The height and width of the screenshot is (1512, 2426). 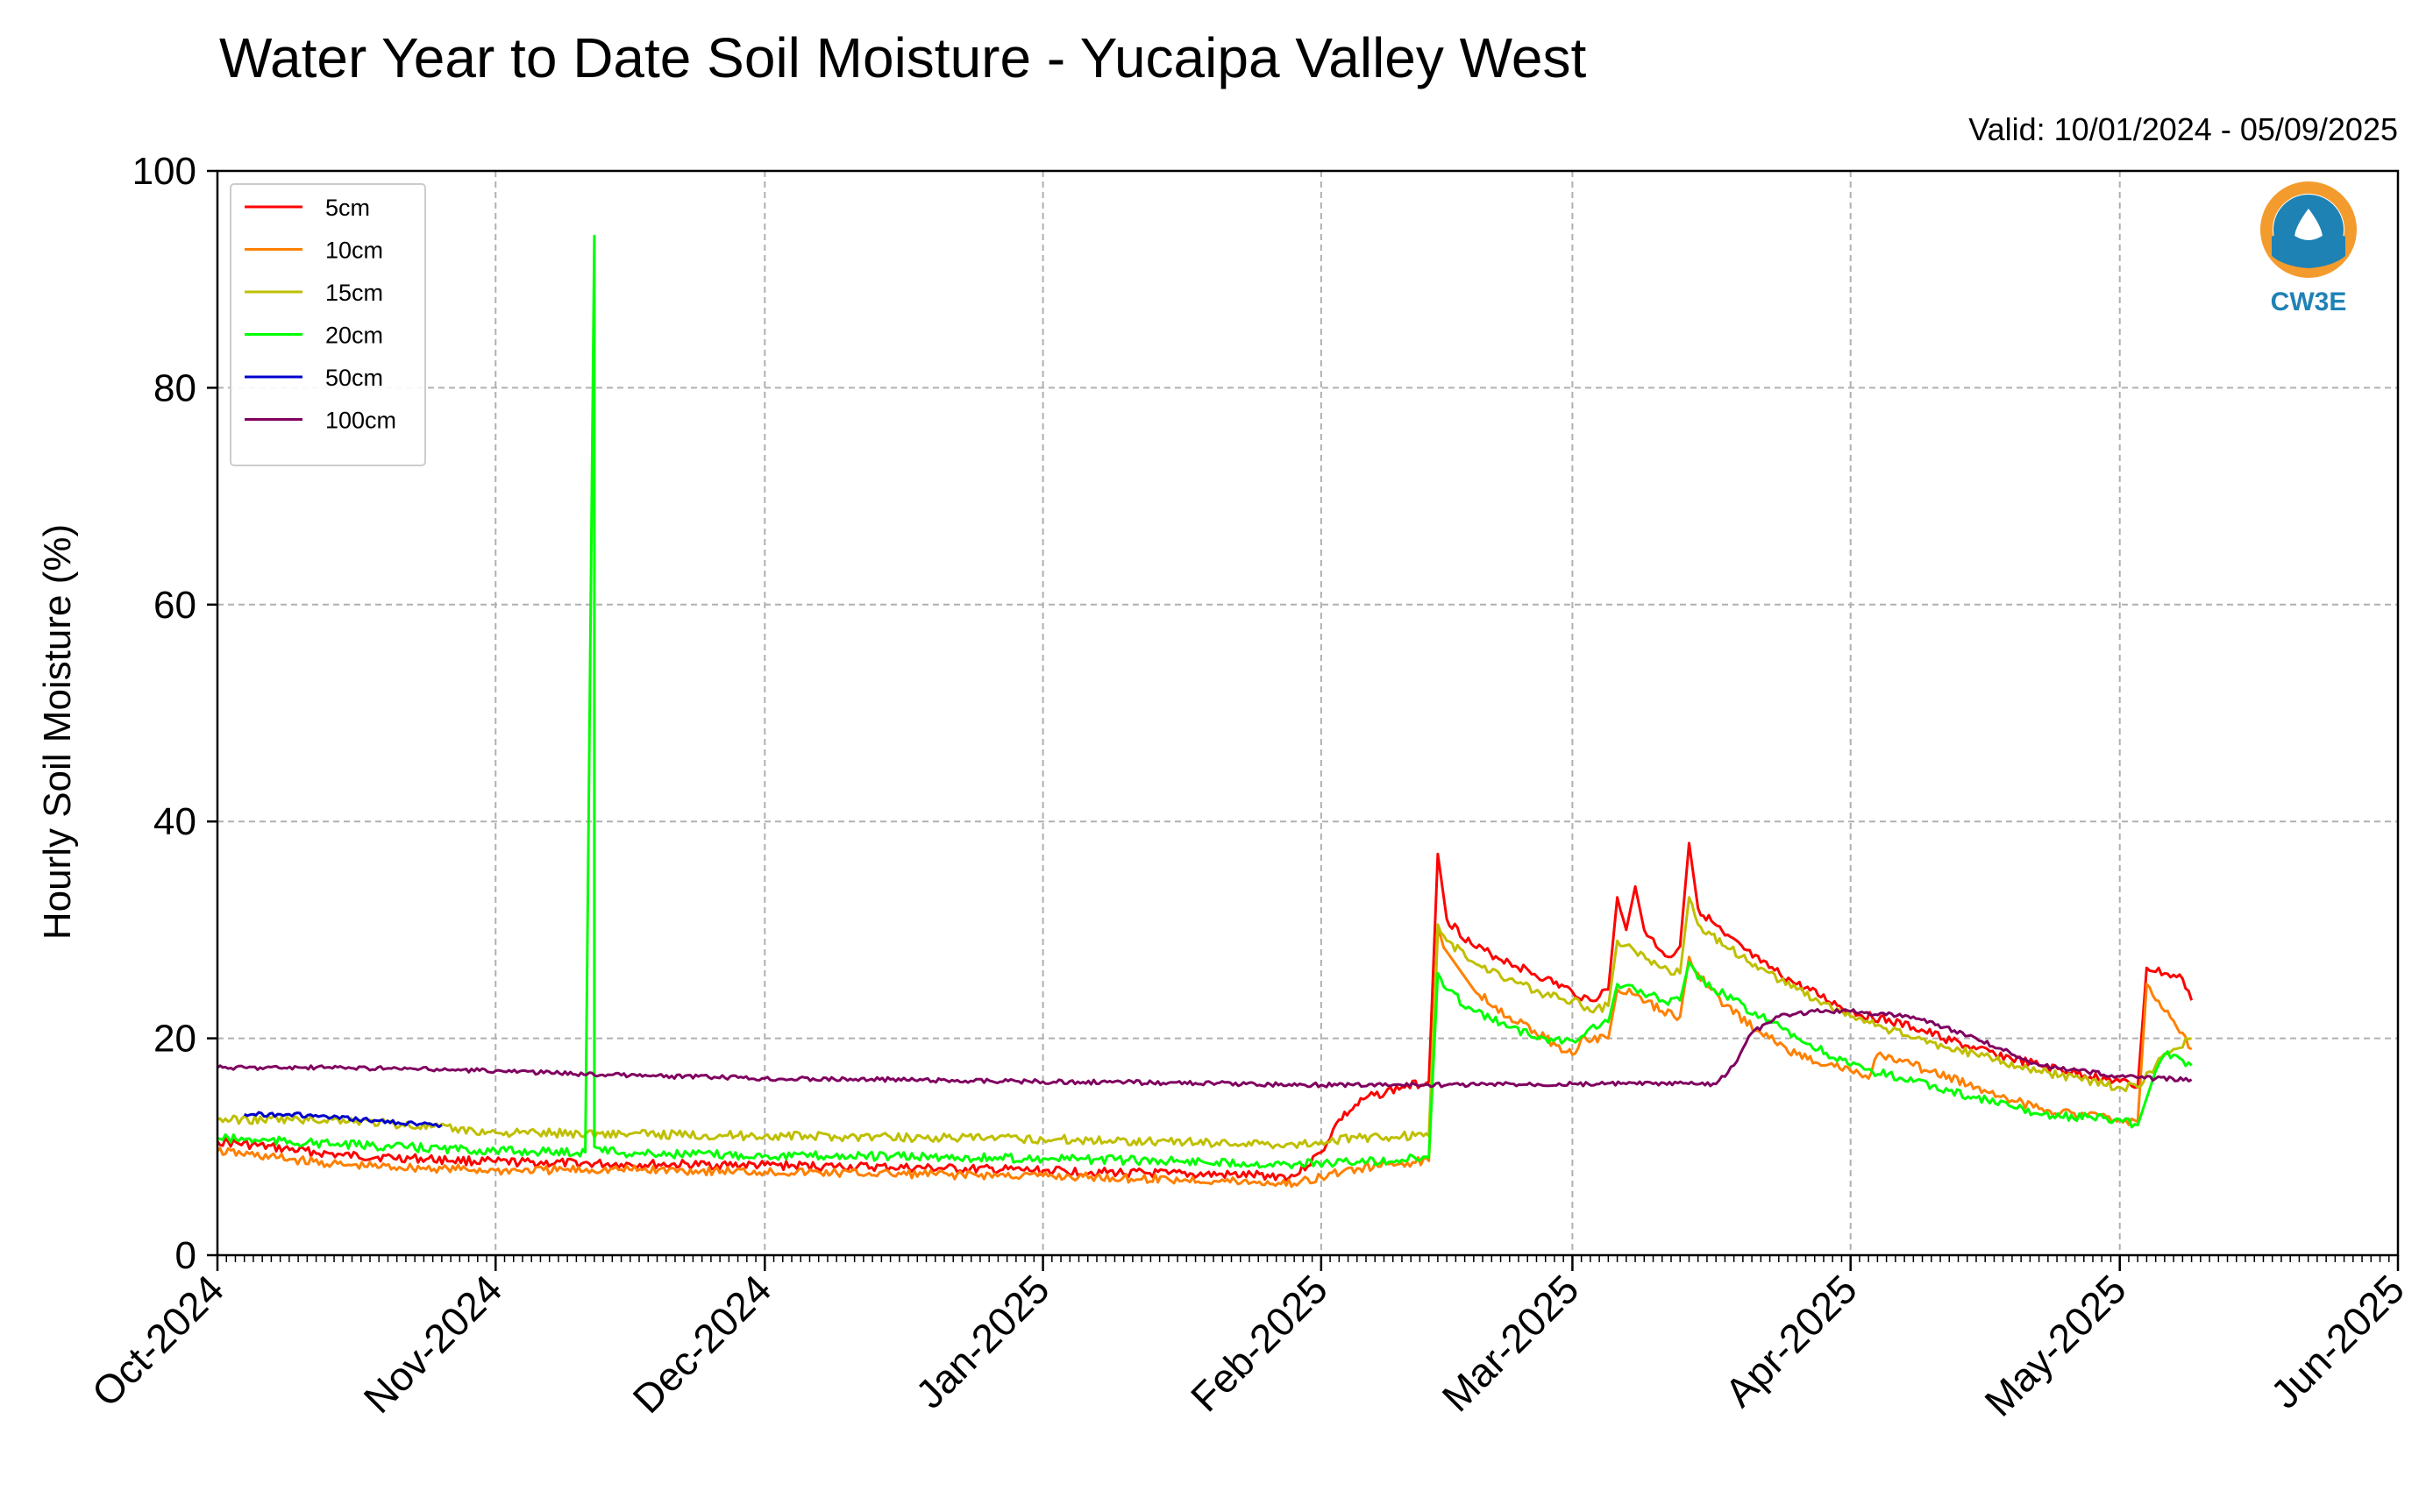 What do you see at coordinates (354, 293) in the screenshot?
I see `legend-label-15cm: 15cm` at bounding box center [354, 293].